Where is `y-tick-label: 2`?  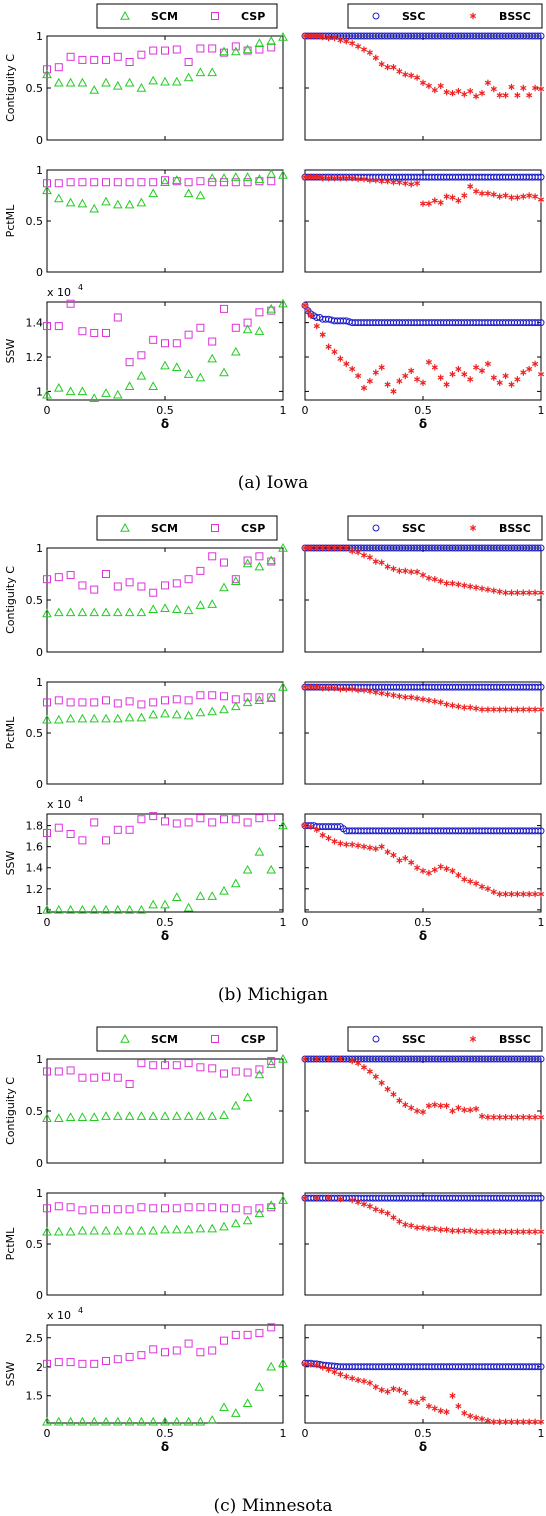 y-tick-label: 2 is located at coordinates (39, 1367).